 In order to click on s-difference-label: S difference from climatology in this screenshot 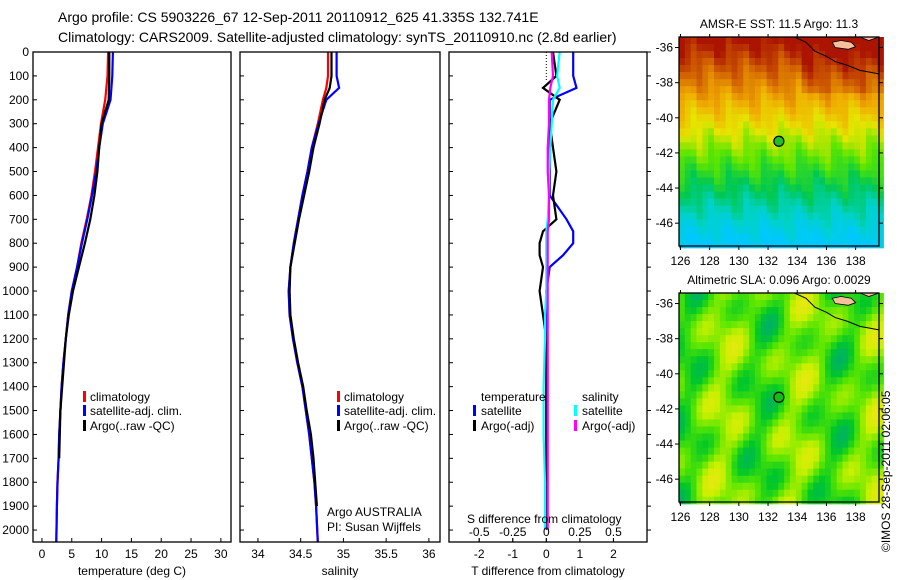, I will do `click(544, 519)`.